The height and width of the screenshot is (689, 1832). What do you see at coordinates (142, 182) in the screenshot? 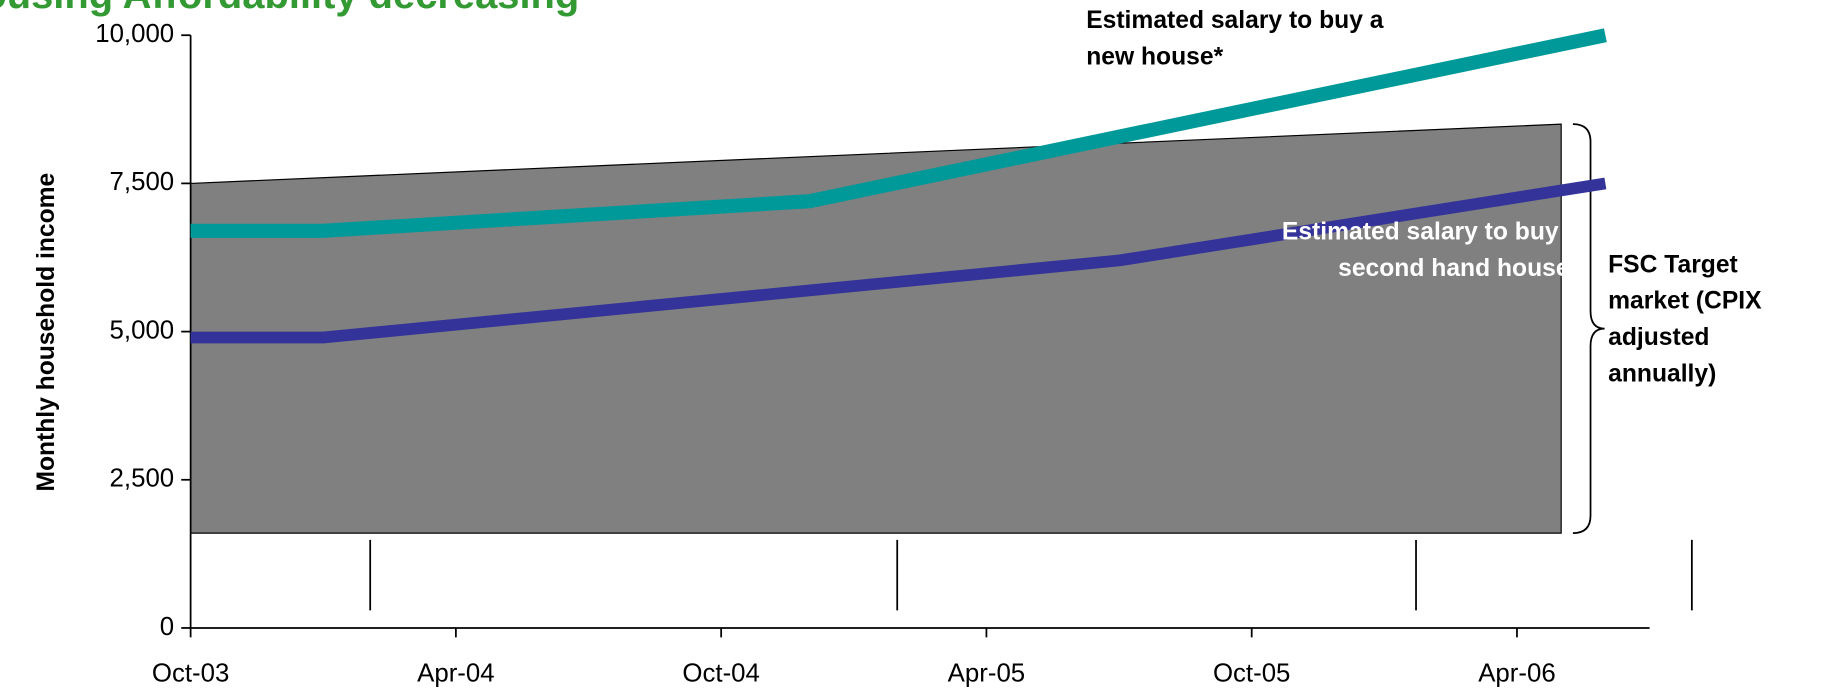
I see `y-tick-label: 7,500` at bounding box center [142, 182].